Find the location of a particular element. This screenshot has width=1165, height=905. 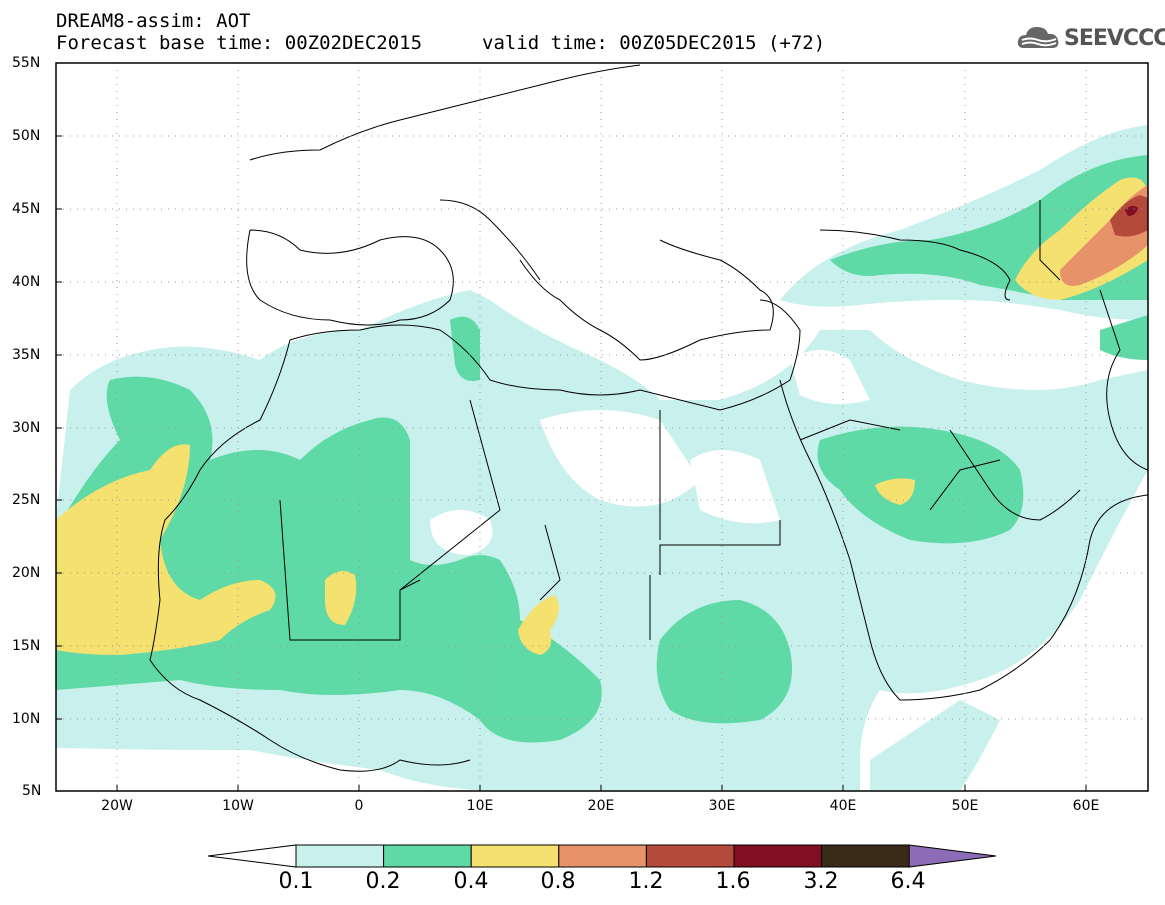

lon-label: 60E is located at coordinates (1086, 806).